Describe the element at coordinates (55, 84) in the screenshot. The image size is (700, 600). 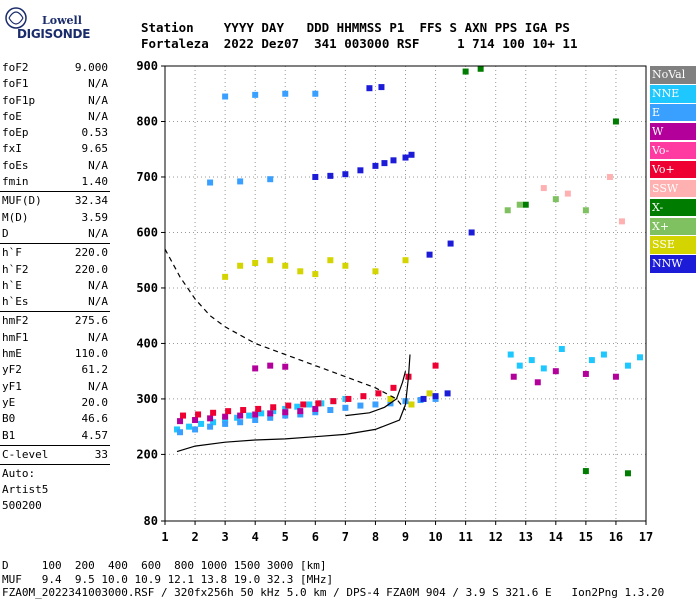
I see `parameter-row: foF1 N/A` at that location.